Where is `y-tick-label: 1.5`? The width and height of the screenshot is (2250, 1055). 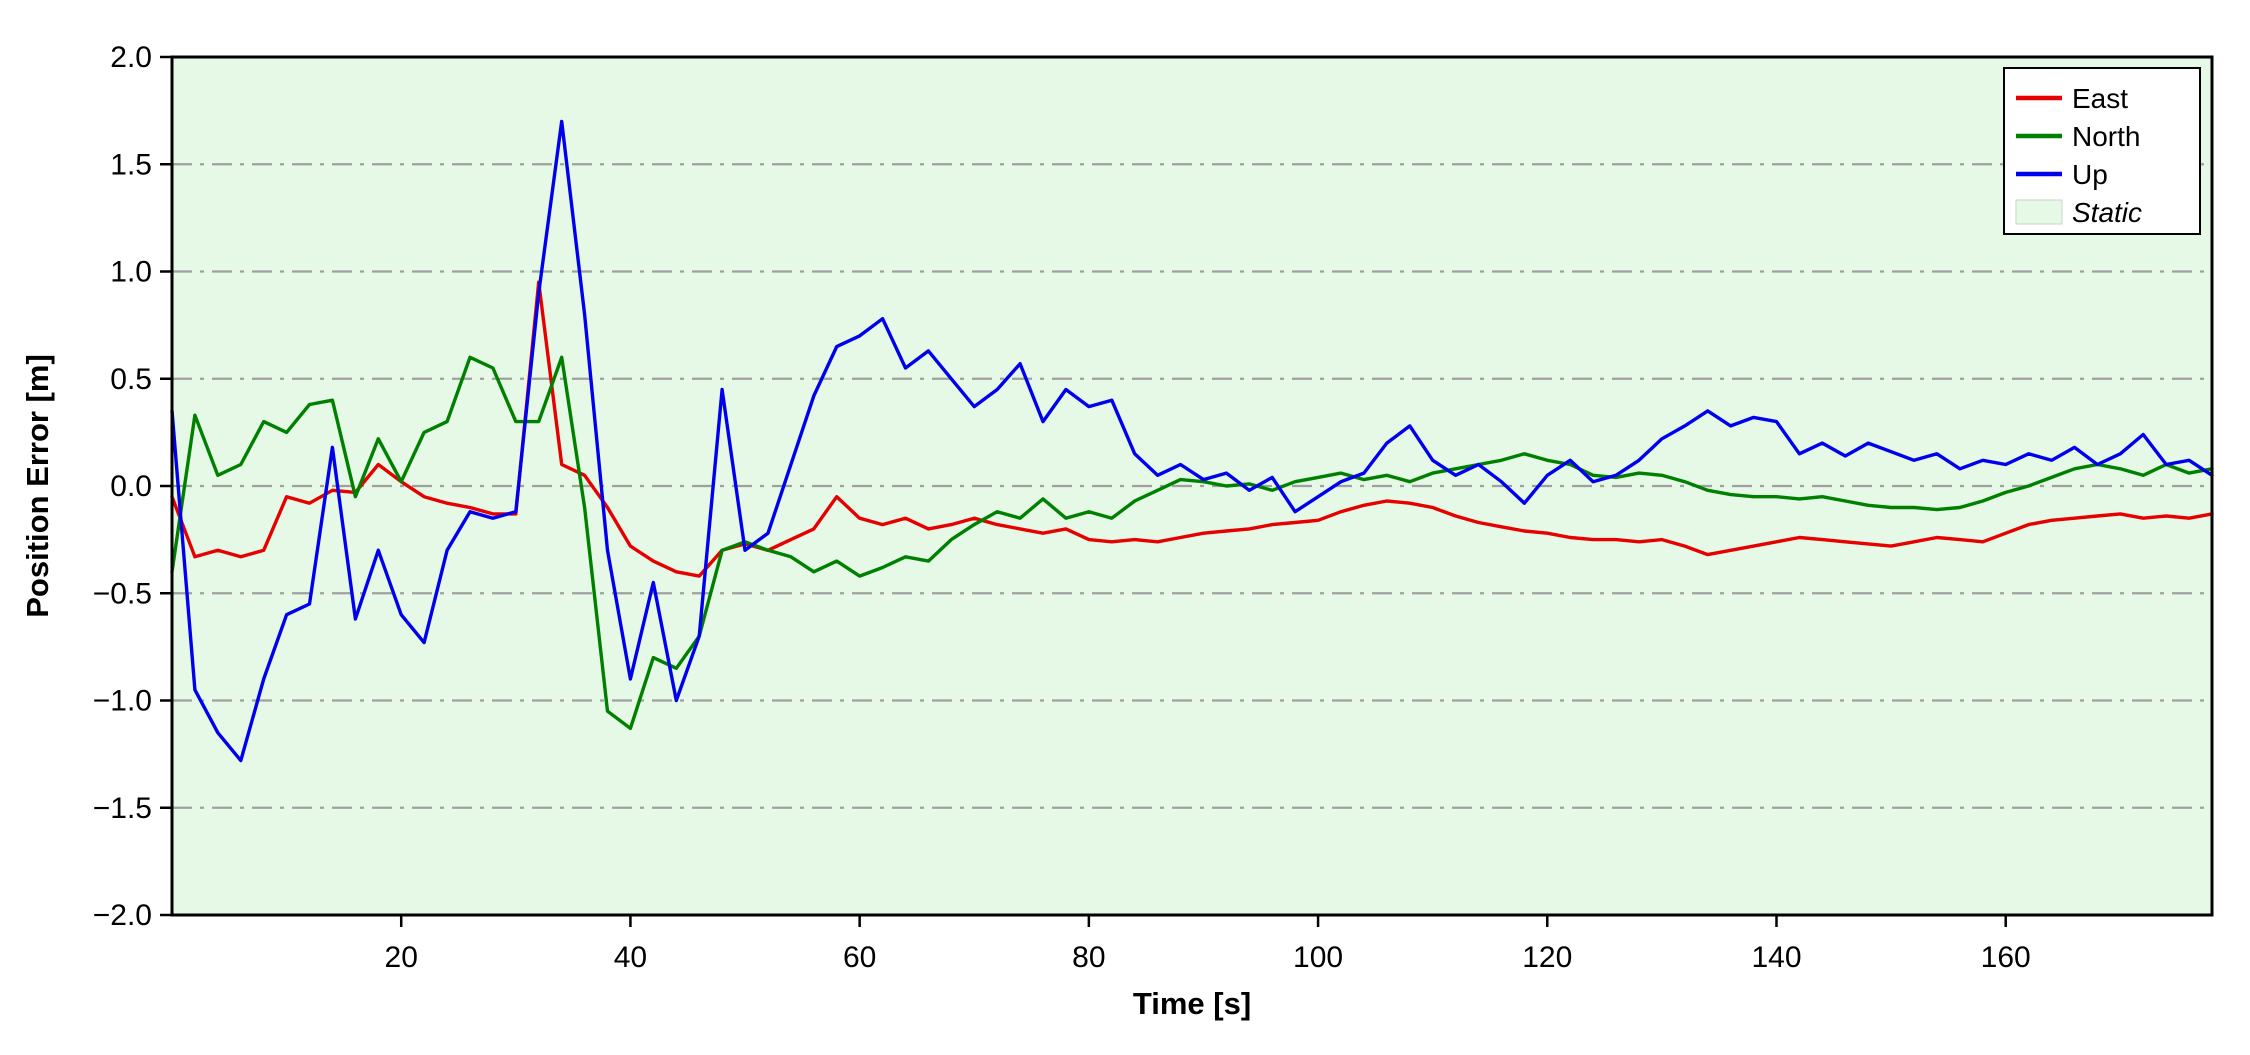 y-tick-label: 1.5 is located at coordinates (131, 164).